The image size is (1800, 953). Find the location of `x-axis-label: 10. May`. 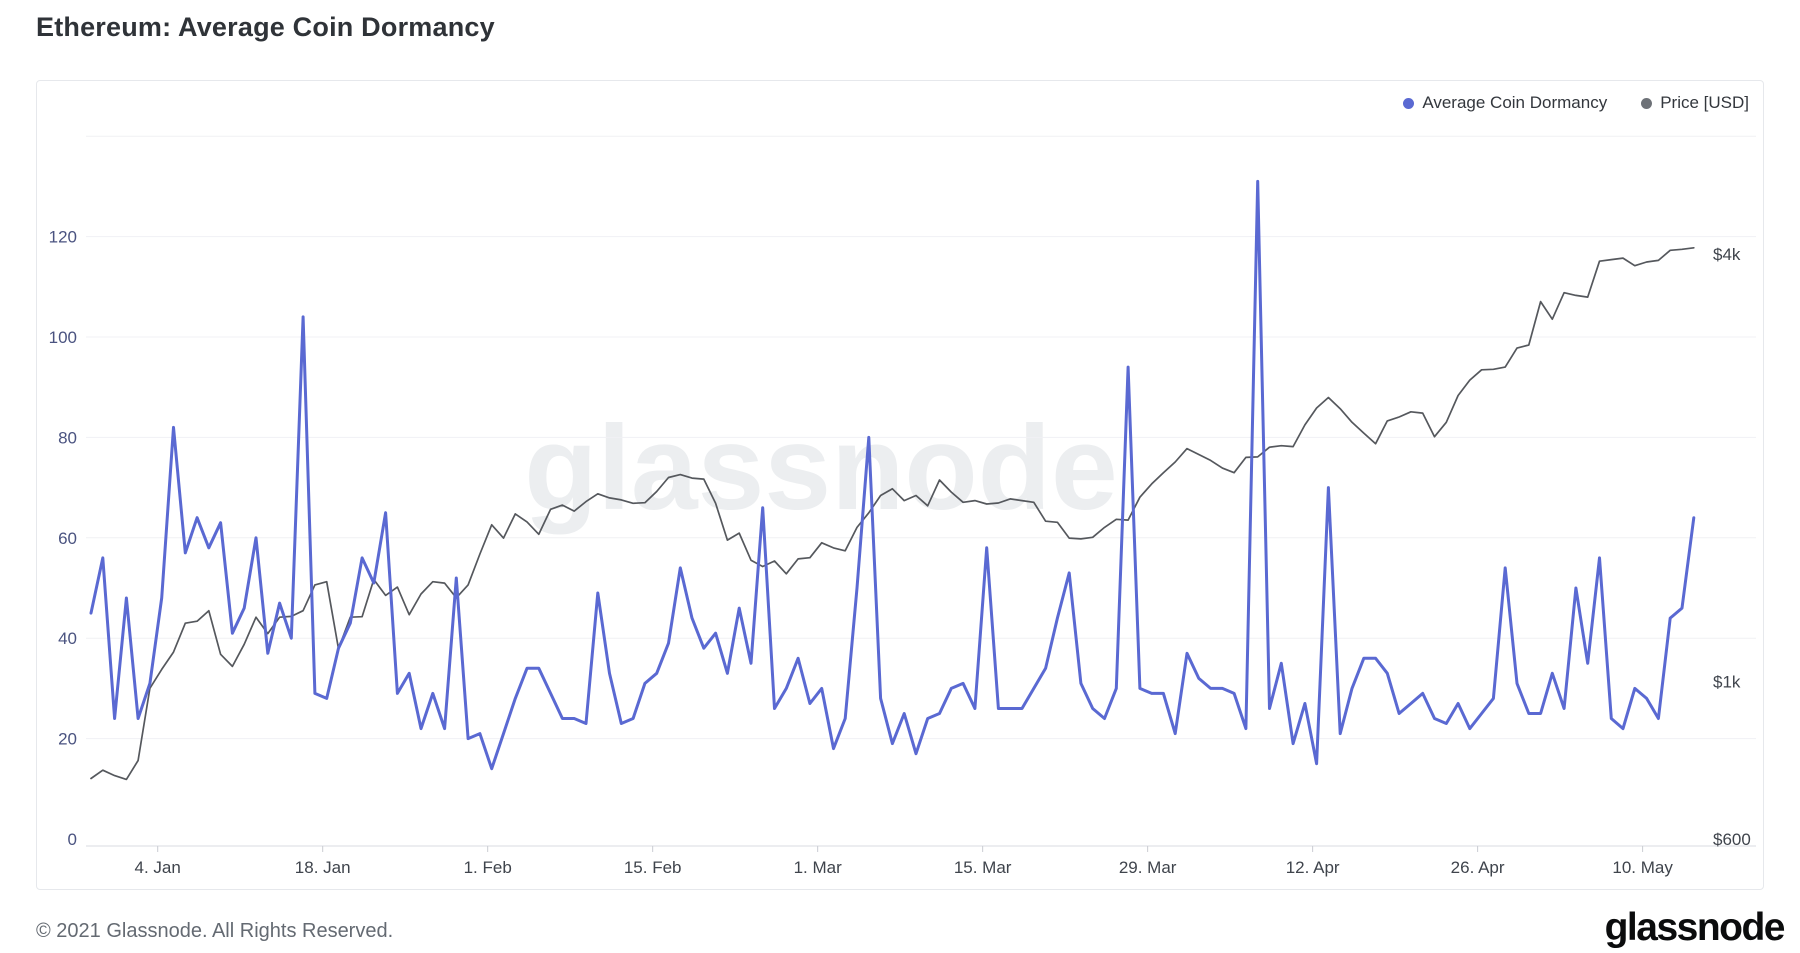

x-axis-label: 10. May is located at coordinates (1642, 867).